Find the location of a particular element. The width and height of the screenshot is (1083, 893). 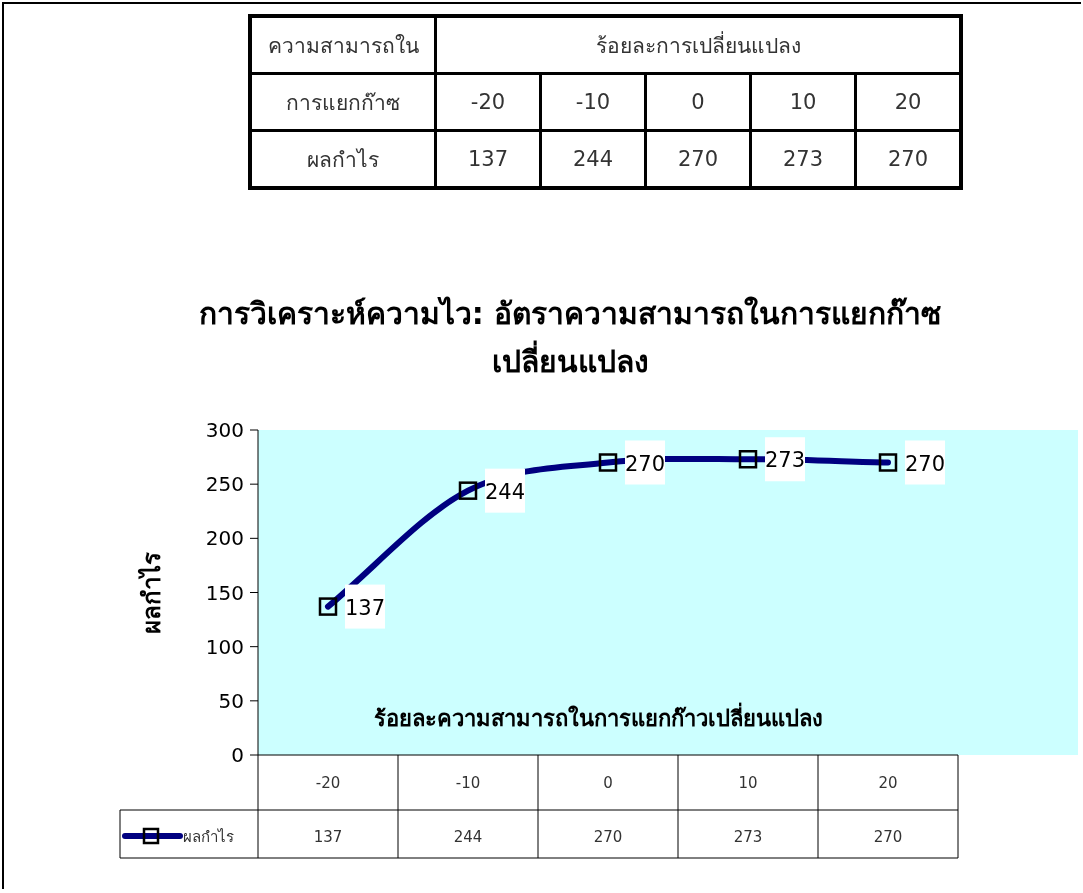

x-tick-label: -10 is located at coordinates (468, 783).